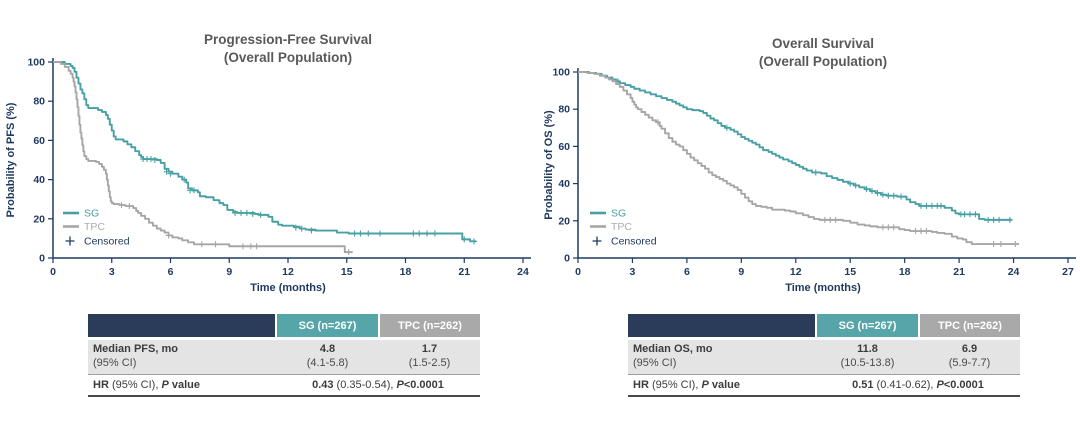 This screenshot has height=421, width=1080. What do you see at coordinates (823, 52) in the screenshot?
I see `chart-title: Overall Survival (Overall Population)` at bounding box center [823, 52].